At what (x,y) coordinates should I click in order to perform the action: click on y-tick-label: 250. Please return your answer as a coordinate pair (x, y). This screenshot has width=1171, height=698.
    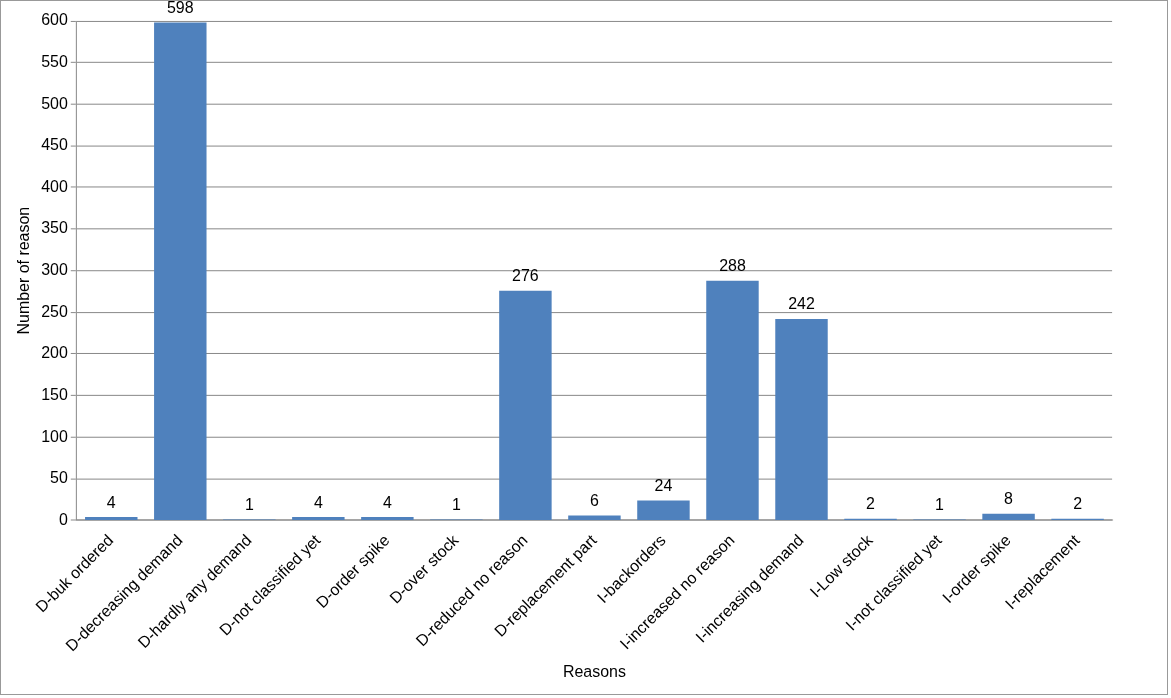
    Looking at the image, I should click on (54, 311).